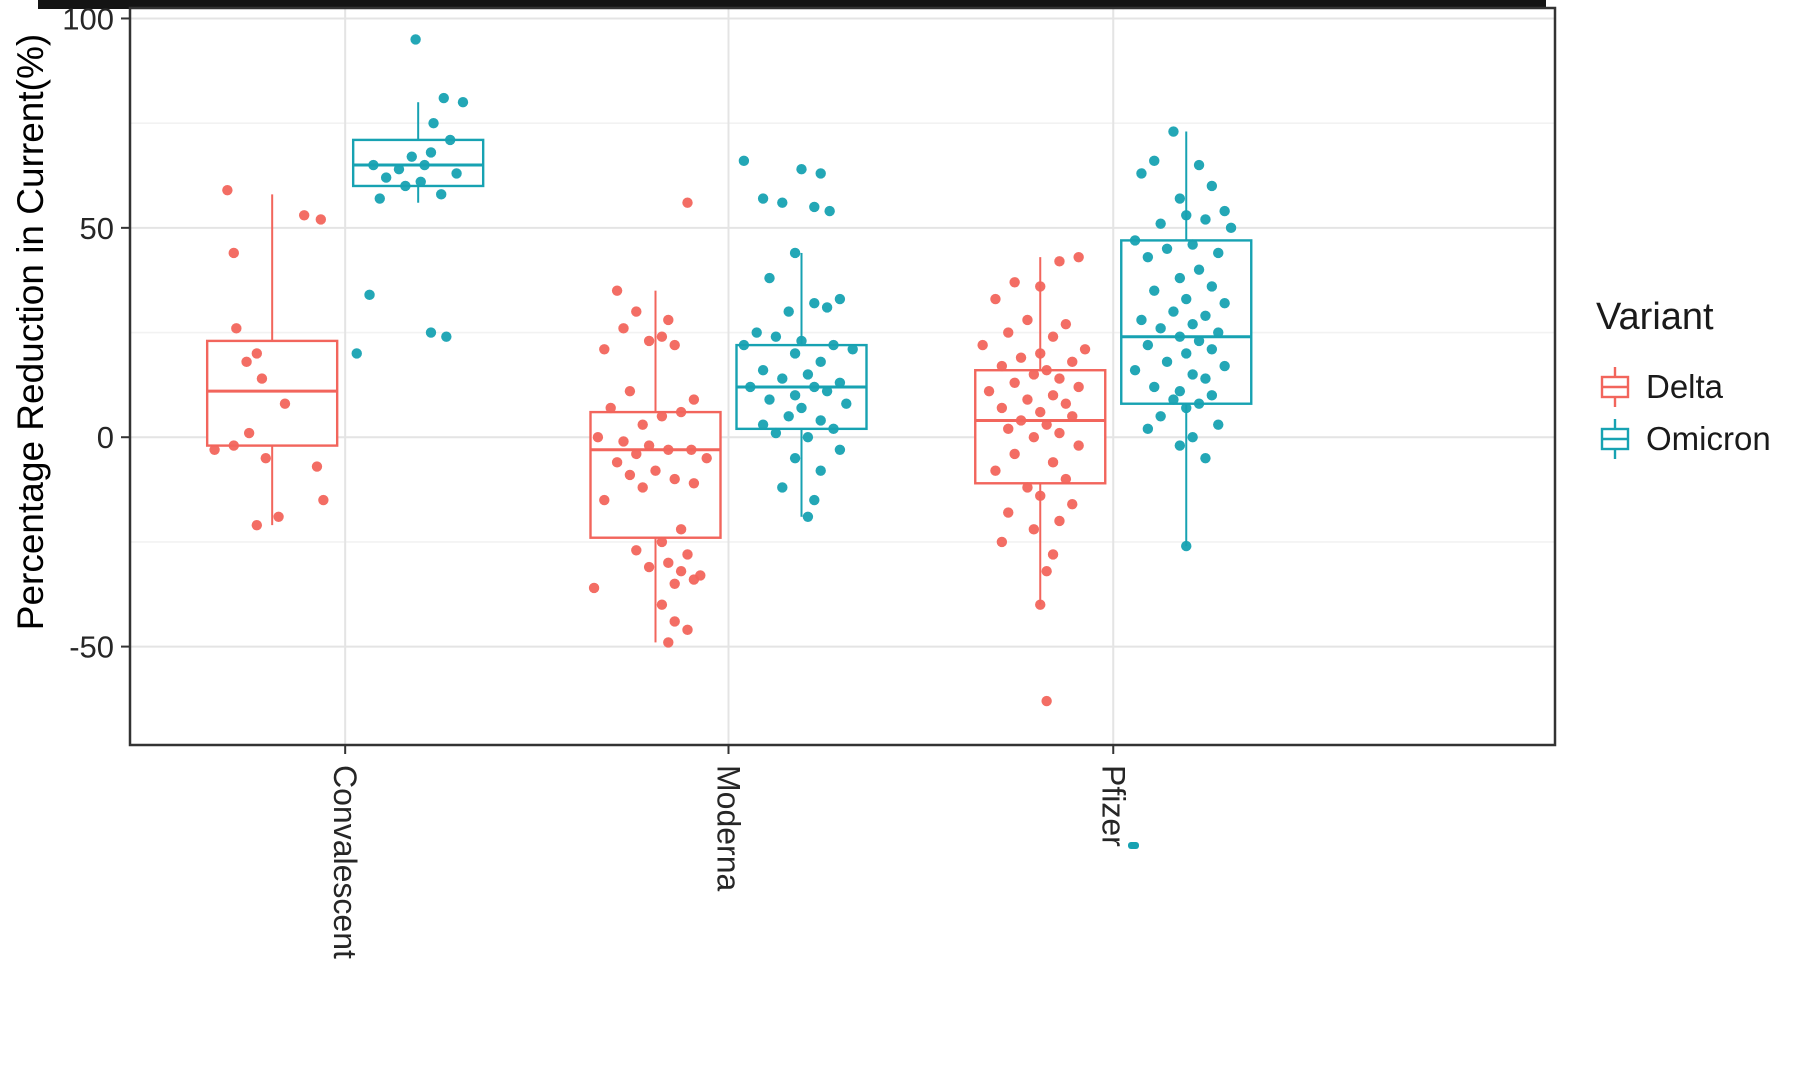 The height and width of the screenshot is (1082, 1800). Describe the element at coordinates (30, 332) in the screenshot. I see `y-axis-title: Percentage Reduction in Current(%)` at that location.